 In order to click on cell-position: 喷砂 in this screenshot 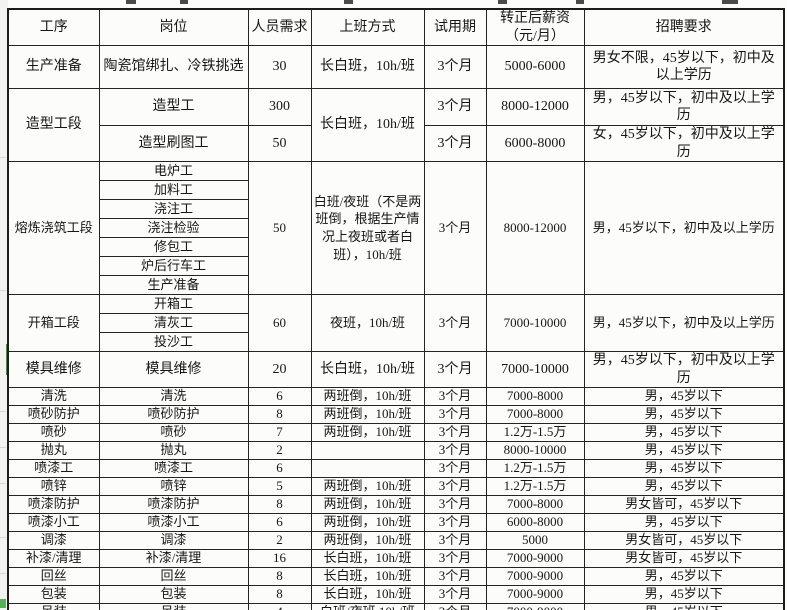, I will do `click(173, 432)`.